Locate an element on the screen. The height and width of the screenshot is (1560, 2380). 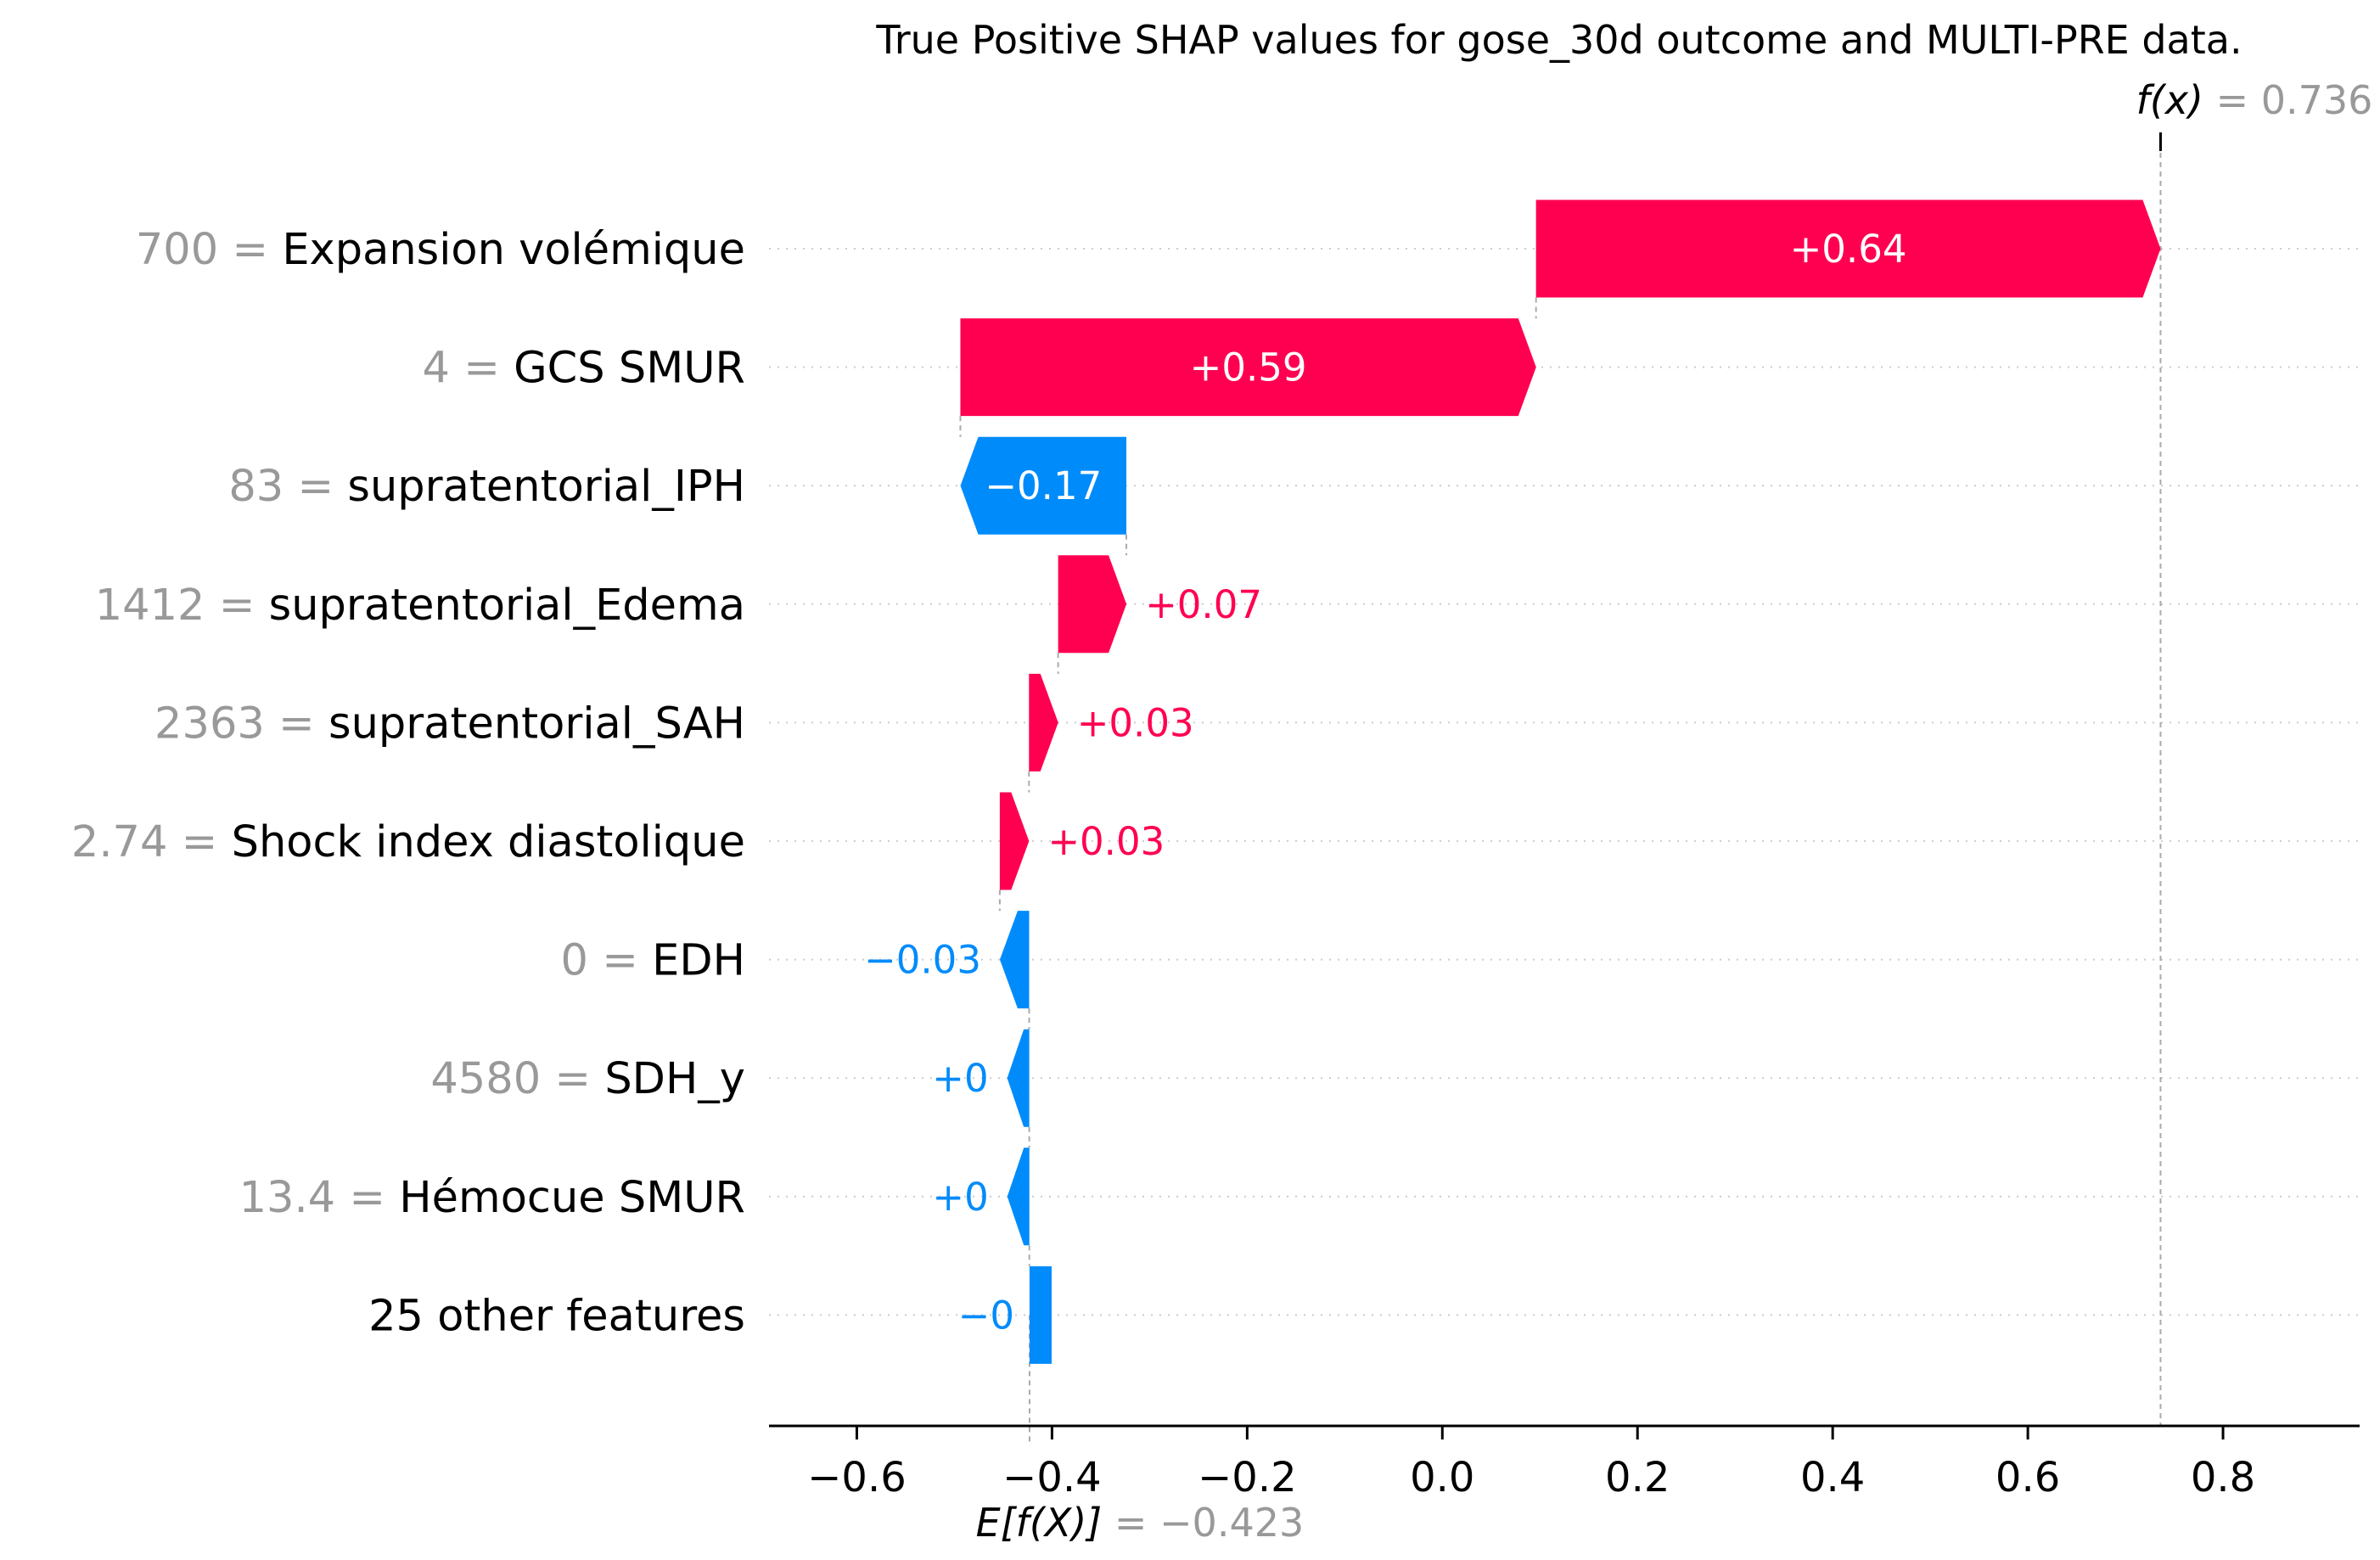
feature-label: 2.74 = Shock index diastolique is located at coordinates (408, 842).